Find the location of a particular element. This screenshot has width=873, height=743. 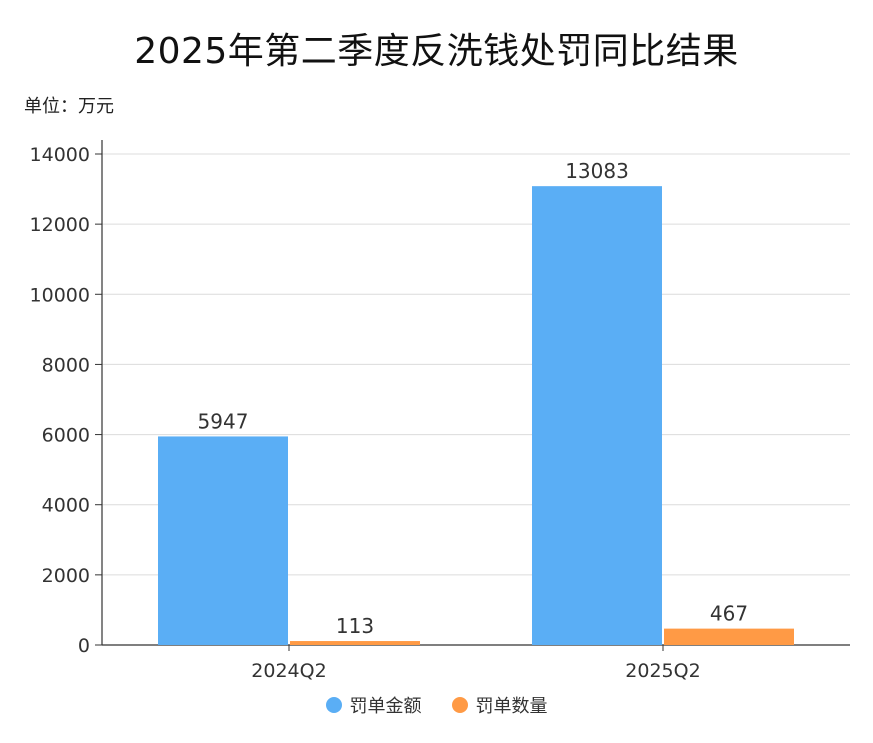

y-tick-label: 8000 is located at coordinates (66, 365).